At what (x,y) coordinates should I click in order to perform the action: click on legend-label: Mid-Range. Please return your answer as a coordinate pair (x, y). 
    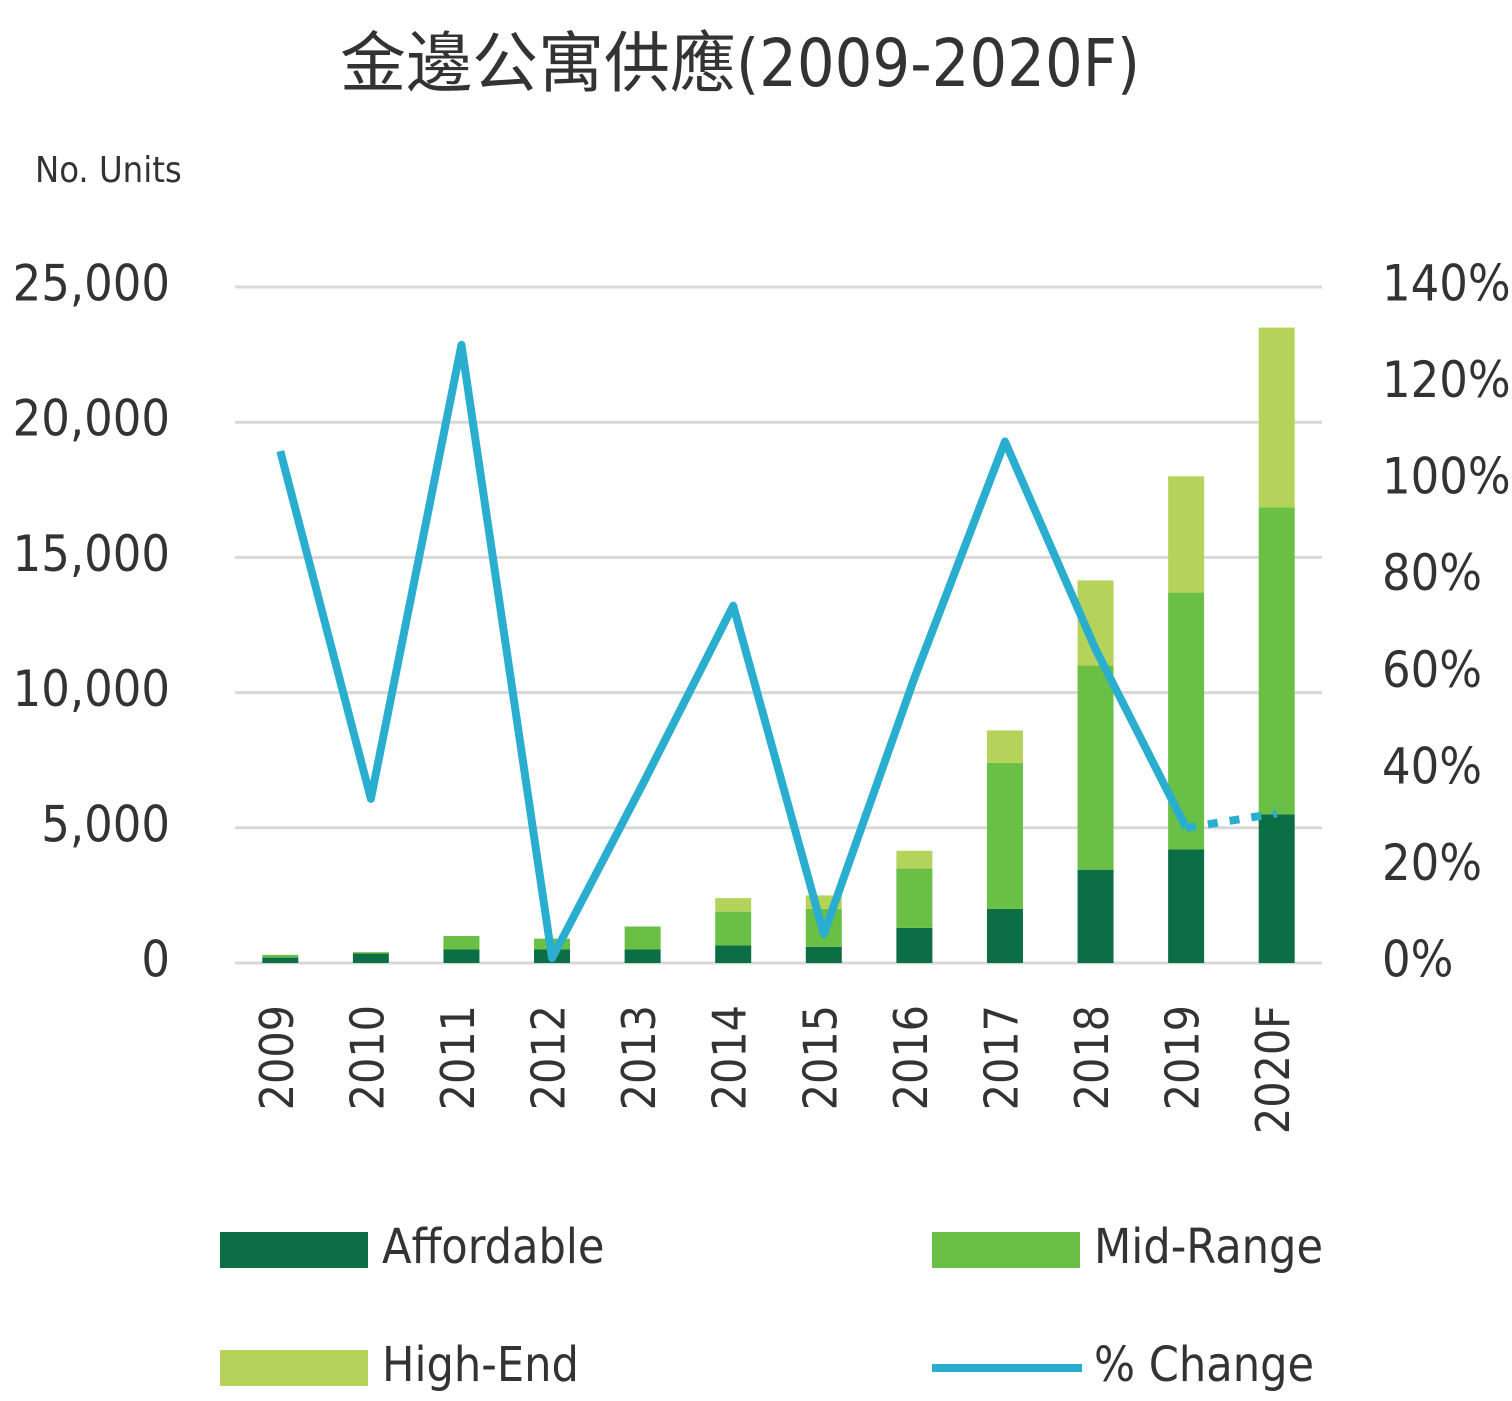
    Looking at the image, I should click on (1208, 1247).